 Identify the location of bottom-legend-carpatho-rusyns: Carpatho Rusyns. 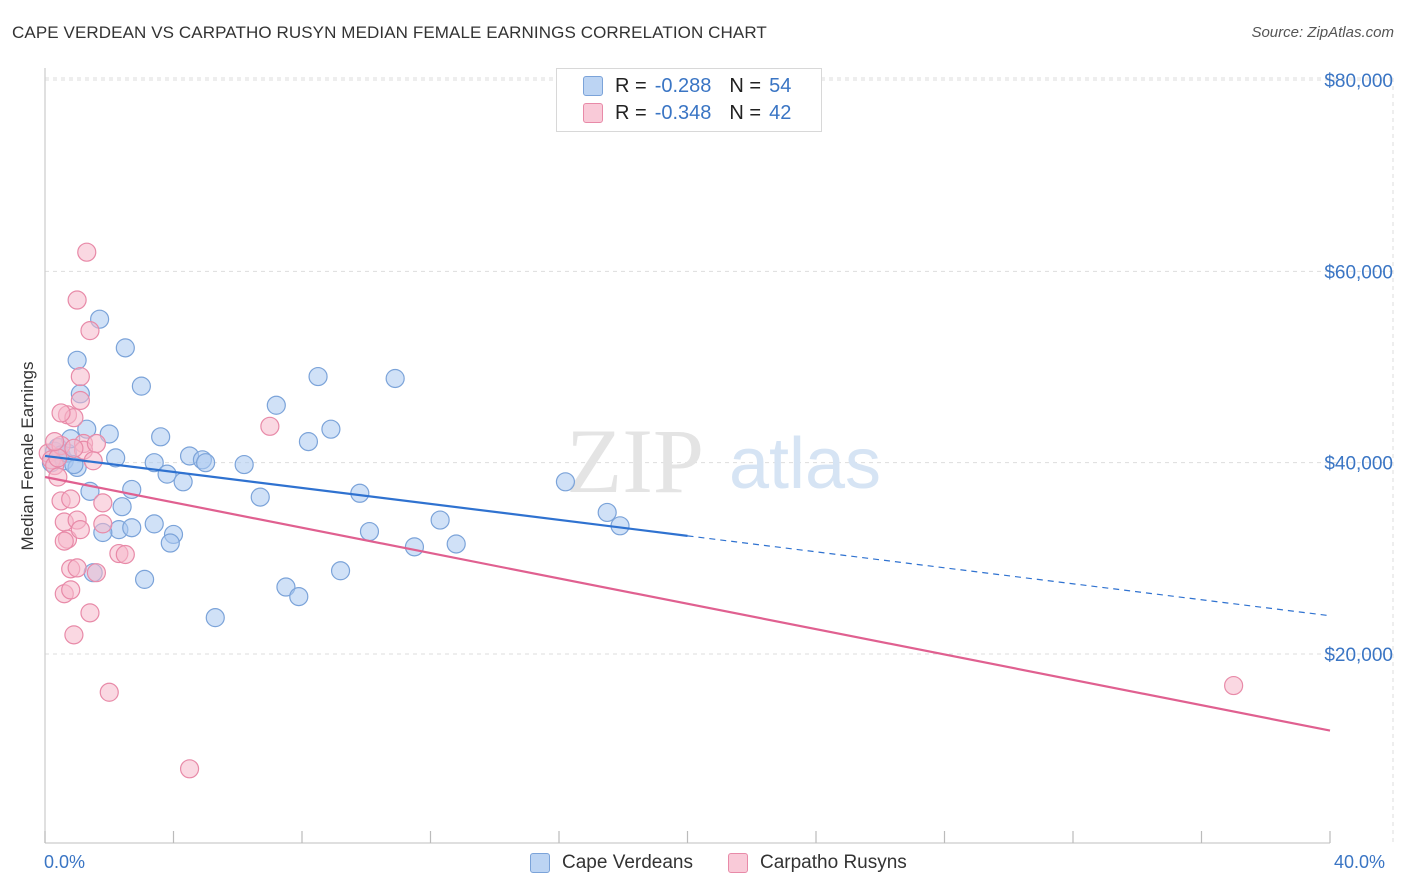
(817, 863).